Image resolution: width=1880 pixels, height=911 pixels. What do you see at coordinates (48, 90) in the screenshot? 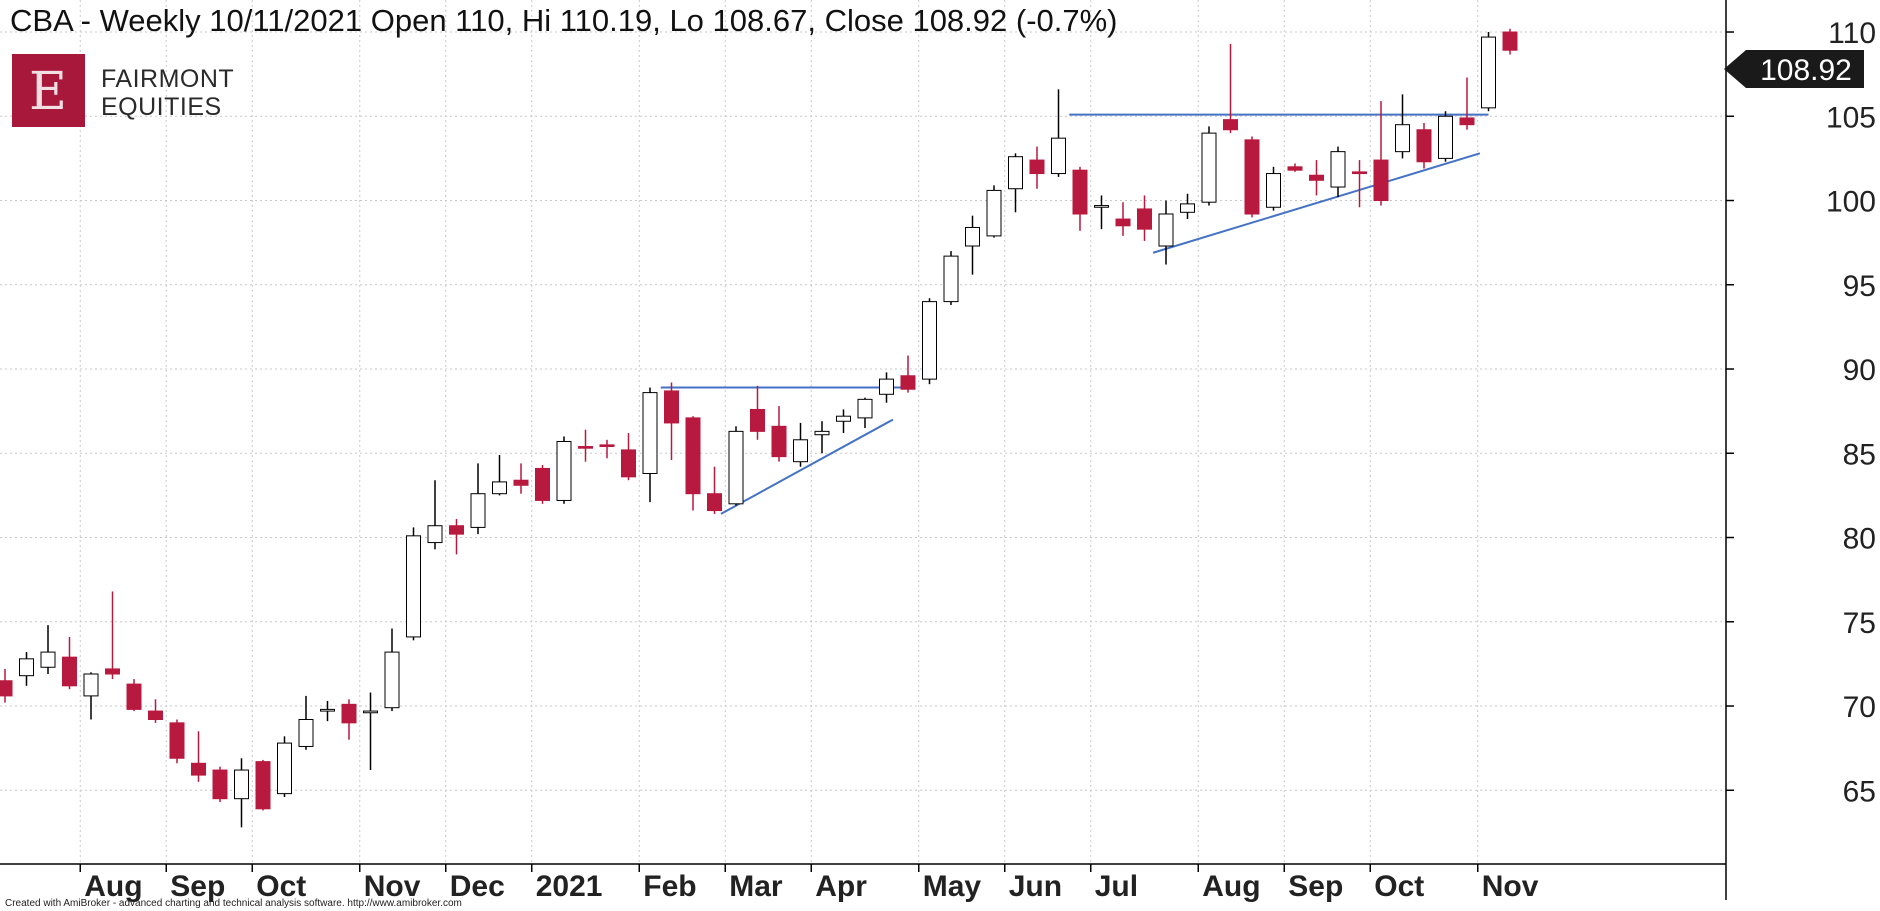
I see `logo-mark` at bounding box center [48, 90].